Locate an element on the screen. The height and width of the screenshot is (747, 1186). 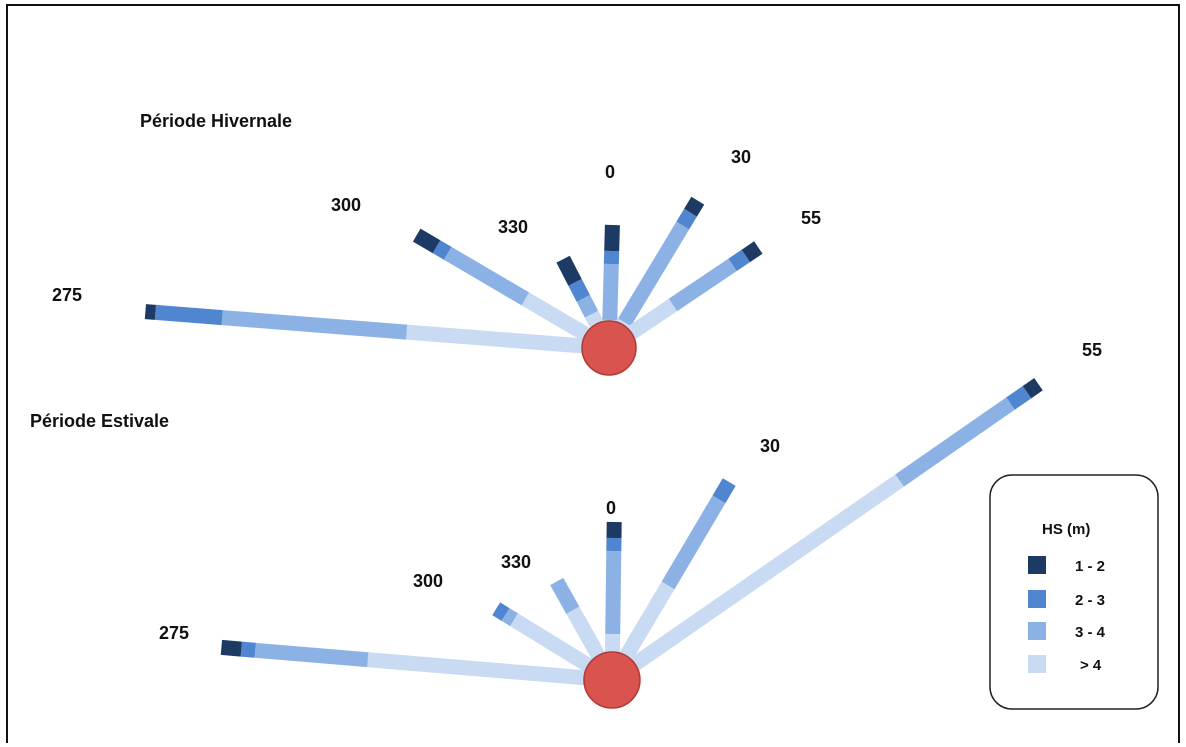
summer-label-0: 0 is located at coordinates (611, 508).